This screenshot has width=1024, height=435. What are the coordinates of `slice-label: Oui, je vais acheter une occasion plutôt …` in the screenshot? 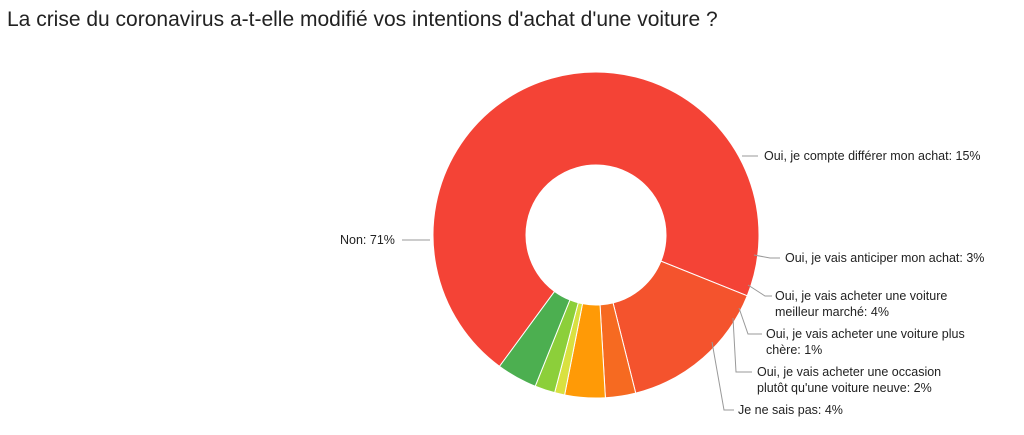 It's located at (849, 380).